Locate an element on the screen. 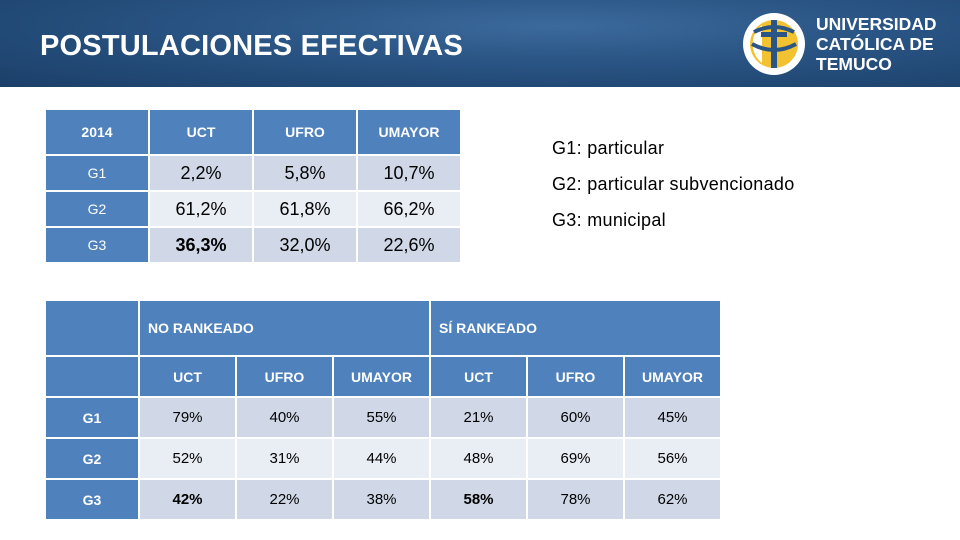 The image size is (960, 540). university-name: UNIVERSIDAD CATÓLICA DE TEMUCO is located at coordinates (876, 44).